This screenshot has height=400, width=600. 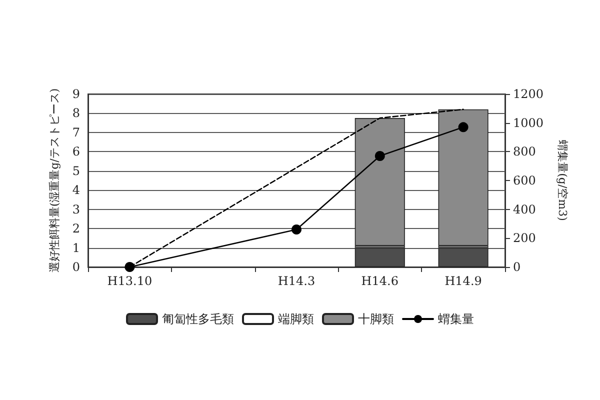 I want to click on y-tick-label: 5, so click(x=76, y=171).